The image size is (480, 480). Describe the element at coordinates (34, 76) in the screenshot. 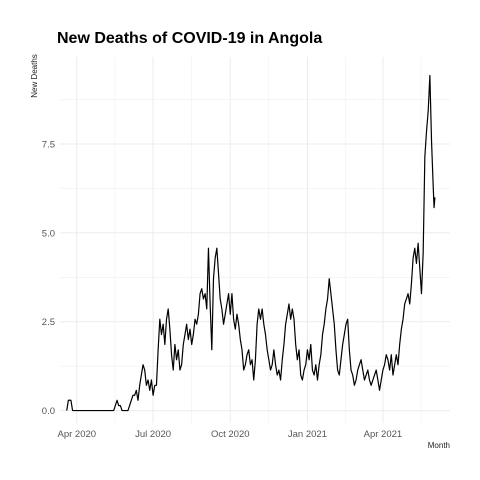

I see `y-axis-label: New Deaths` at that location.